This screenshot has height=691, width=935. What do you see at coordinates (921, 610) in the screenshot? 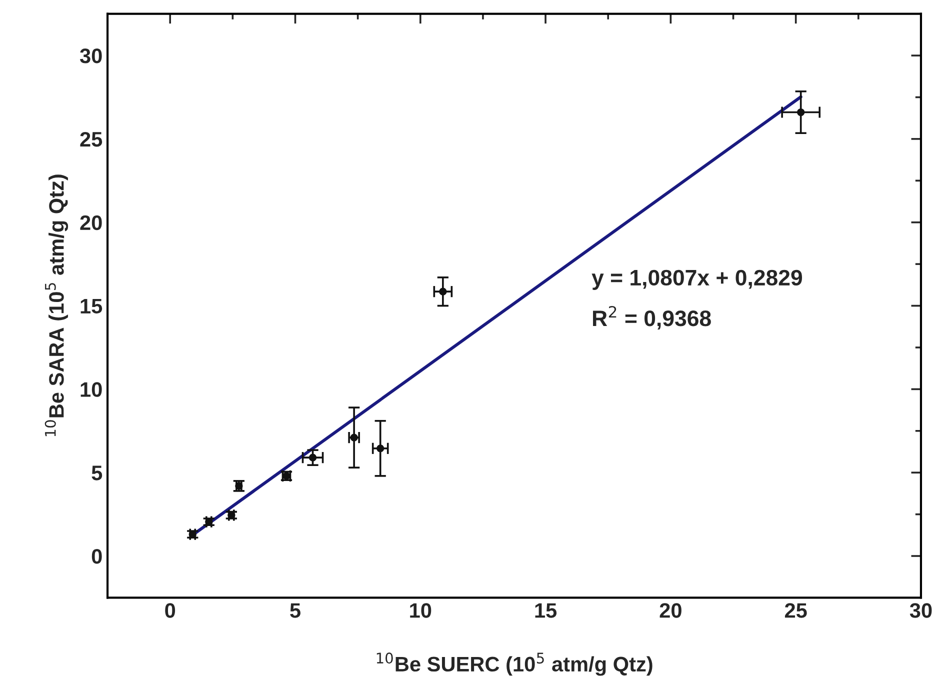
I see `x-tick-label: 30` at bounding box center [921, 610].